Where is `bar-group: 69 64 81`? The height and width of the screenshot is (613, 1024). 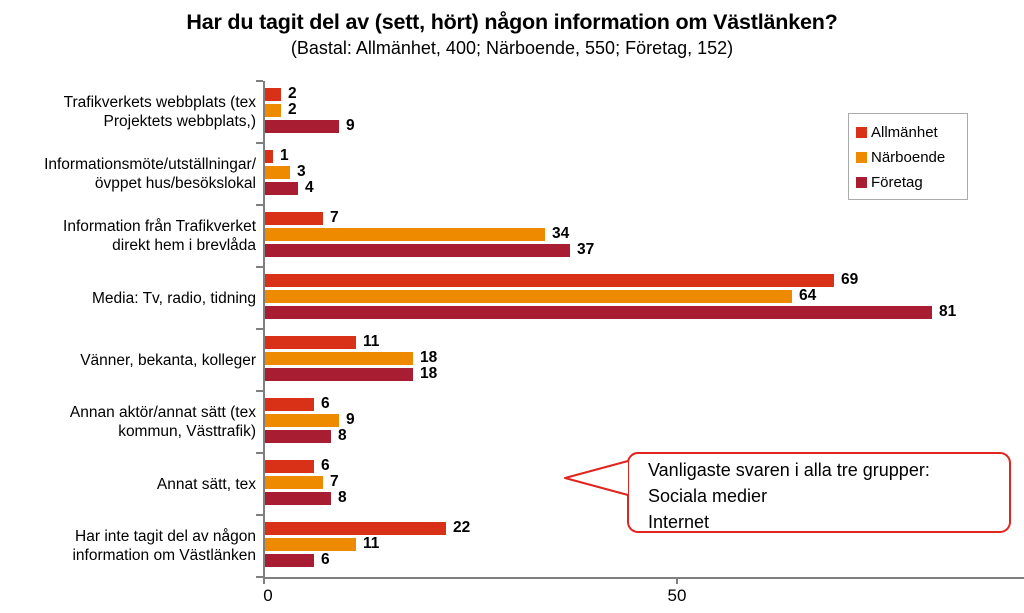 bar-group: 69 64 81 is located at coordinates (610, 297).